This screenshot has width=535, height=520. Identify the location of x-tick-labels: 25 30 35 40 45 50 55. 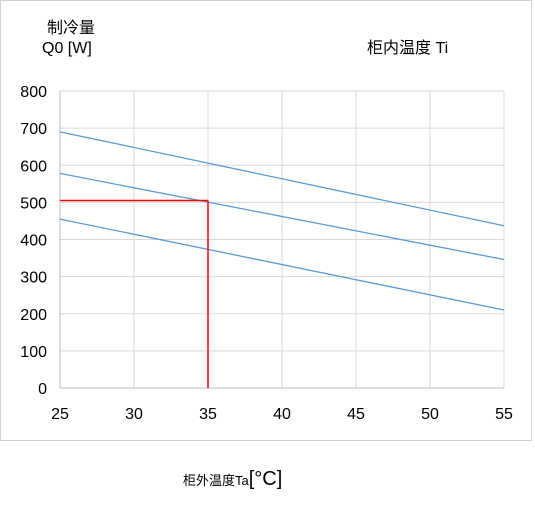
(282, 414).